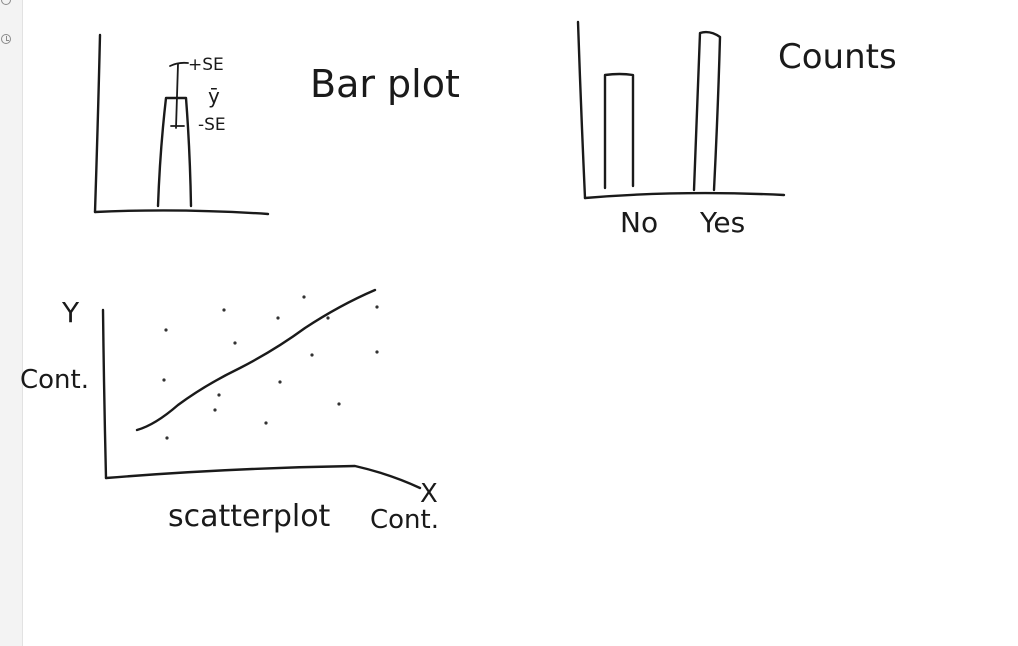 Image resolution: width=1018 pixels, height=646 pixels. What do you see at coordinates (684, 195) in the screenshot?
I see `counts-x-axis` at bounding box center [684, 195].